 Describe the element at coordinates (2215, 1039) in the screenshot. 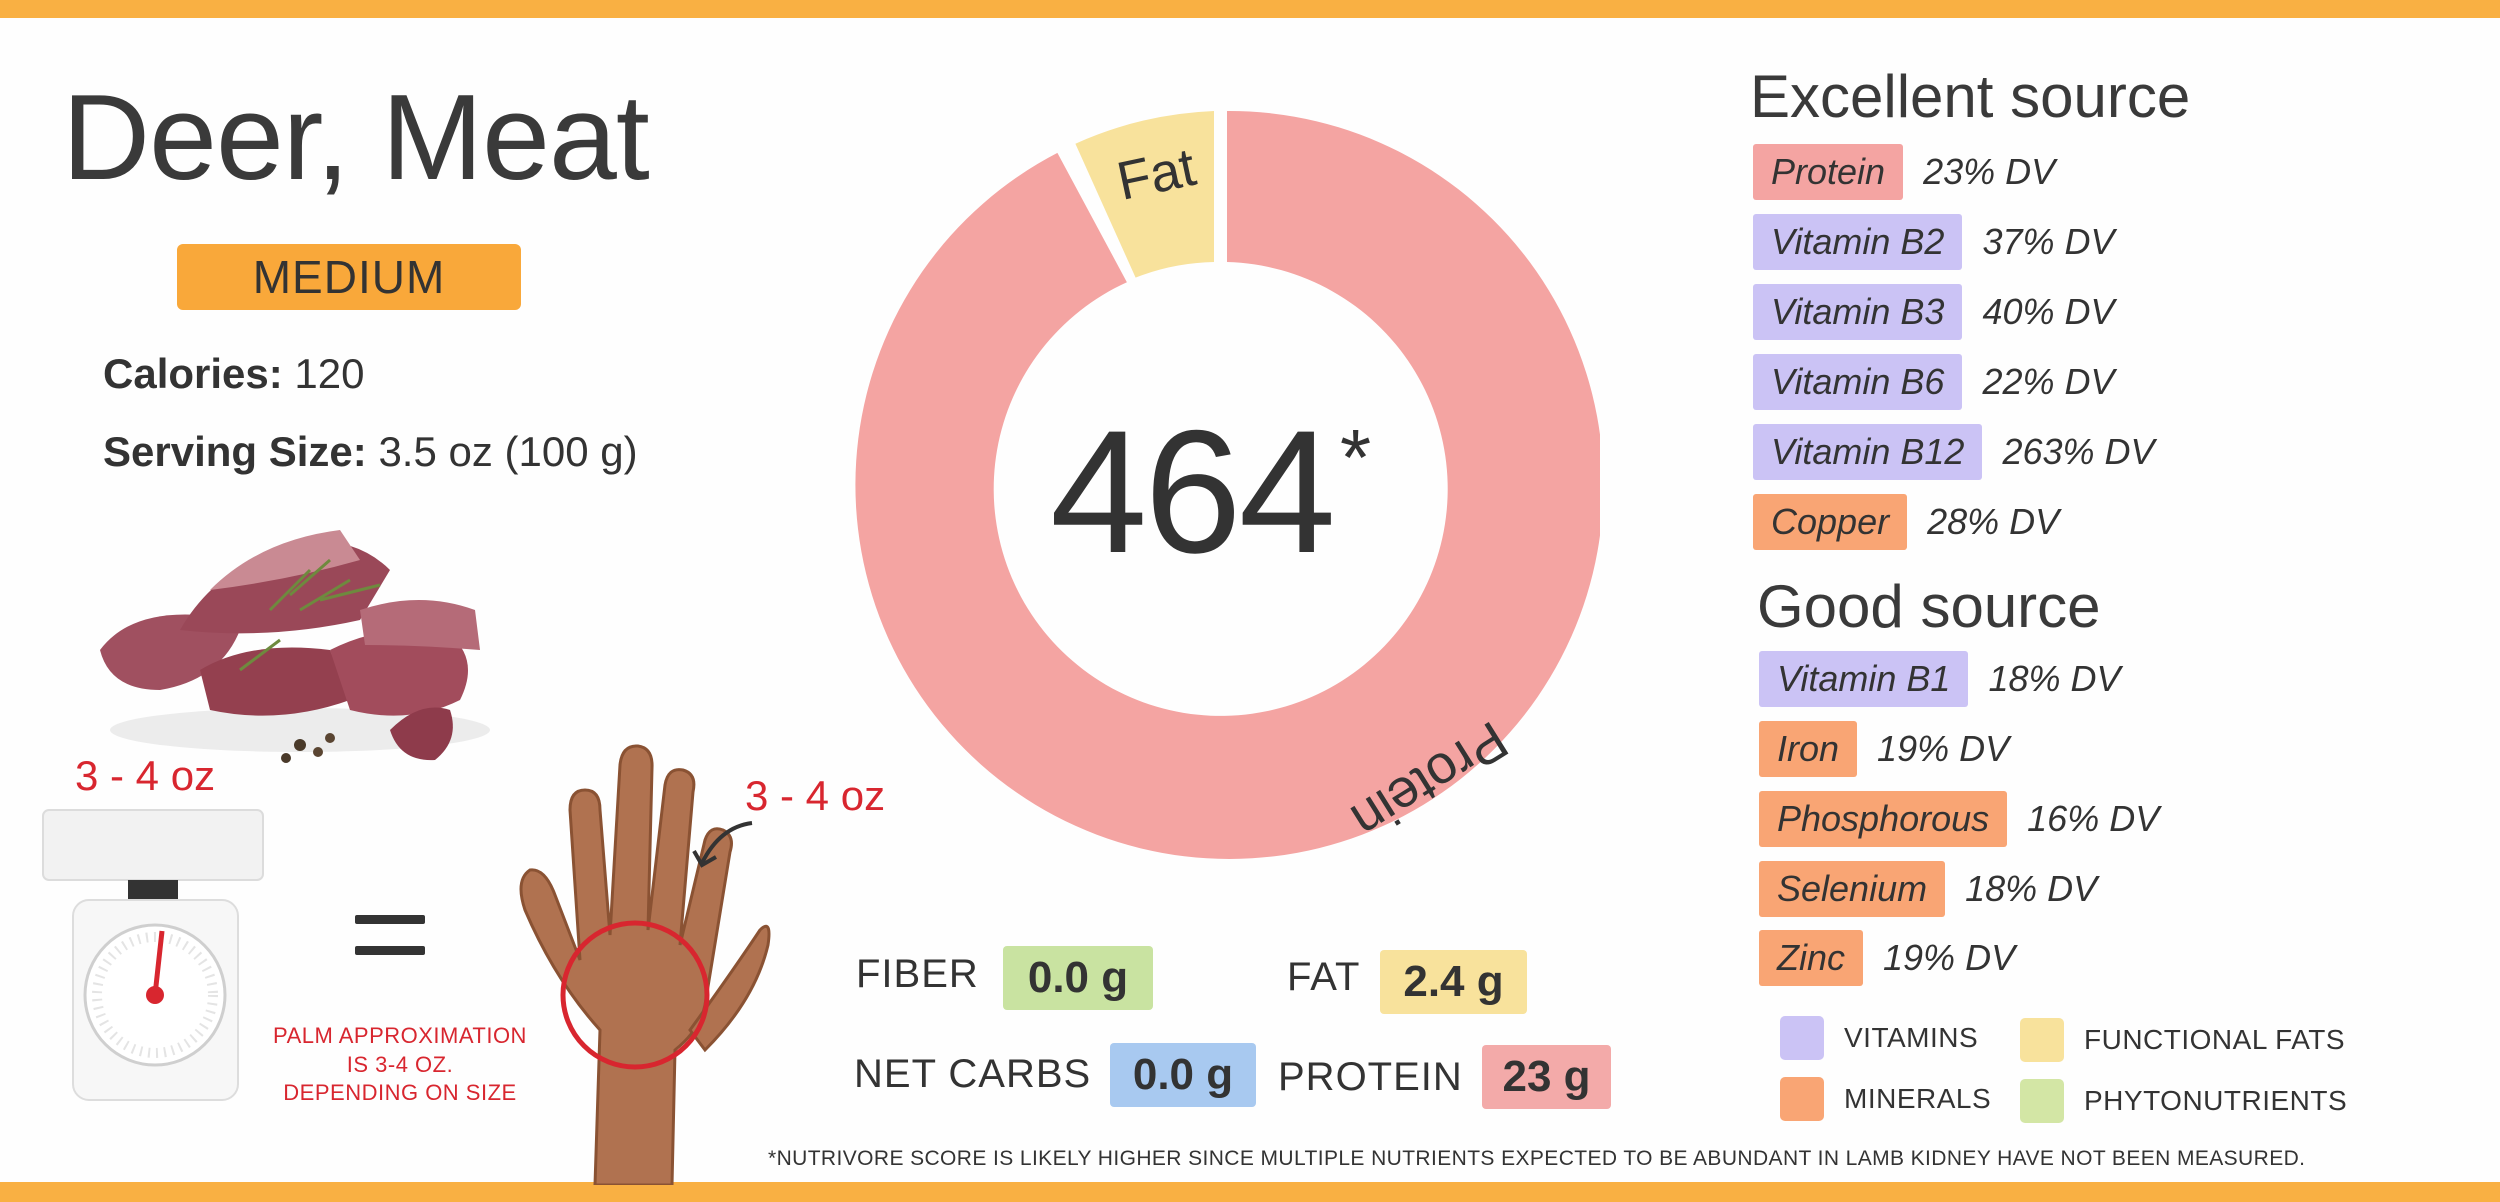

I see `legend-label: FUNCTIONAL FATS` at that location.